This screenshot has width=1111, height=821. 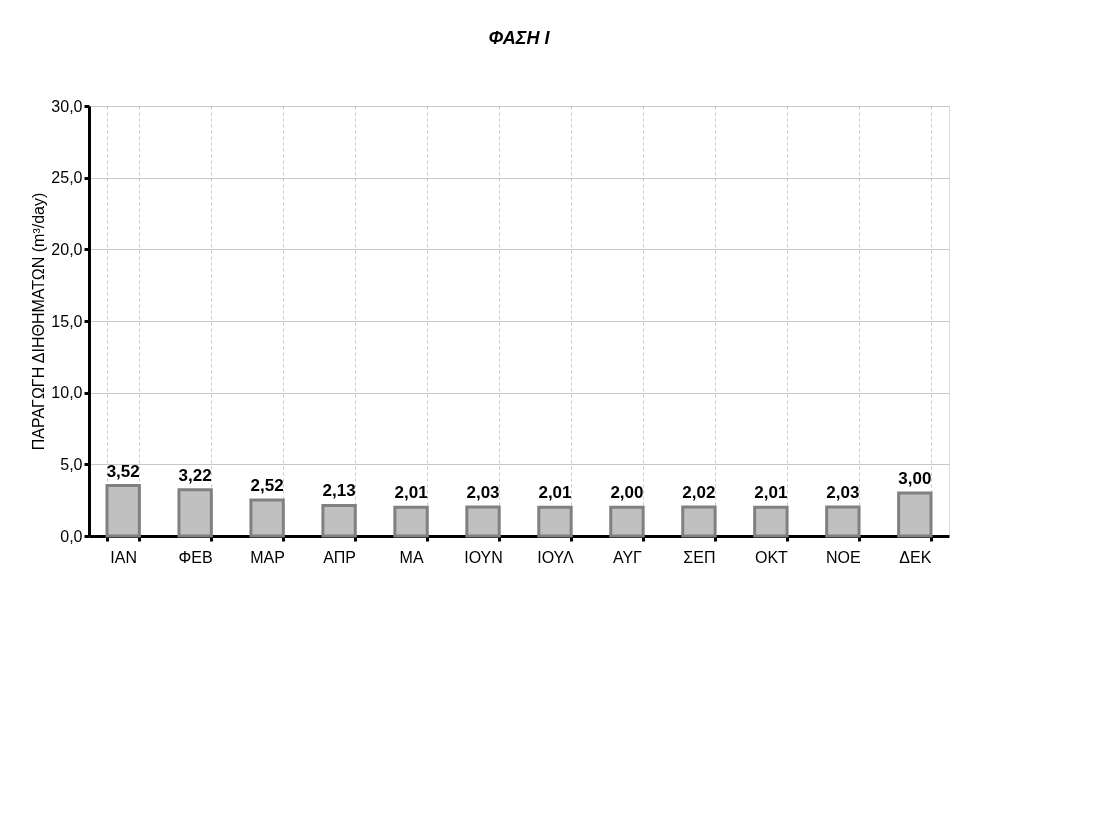 I want to click on y-tick-label: 20,0, so click(x=67, y=249).